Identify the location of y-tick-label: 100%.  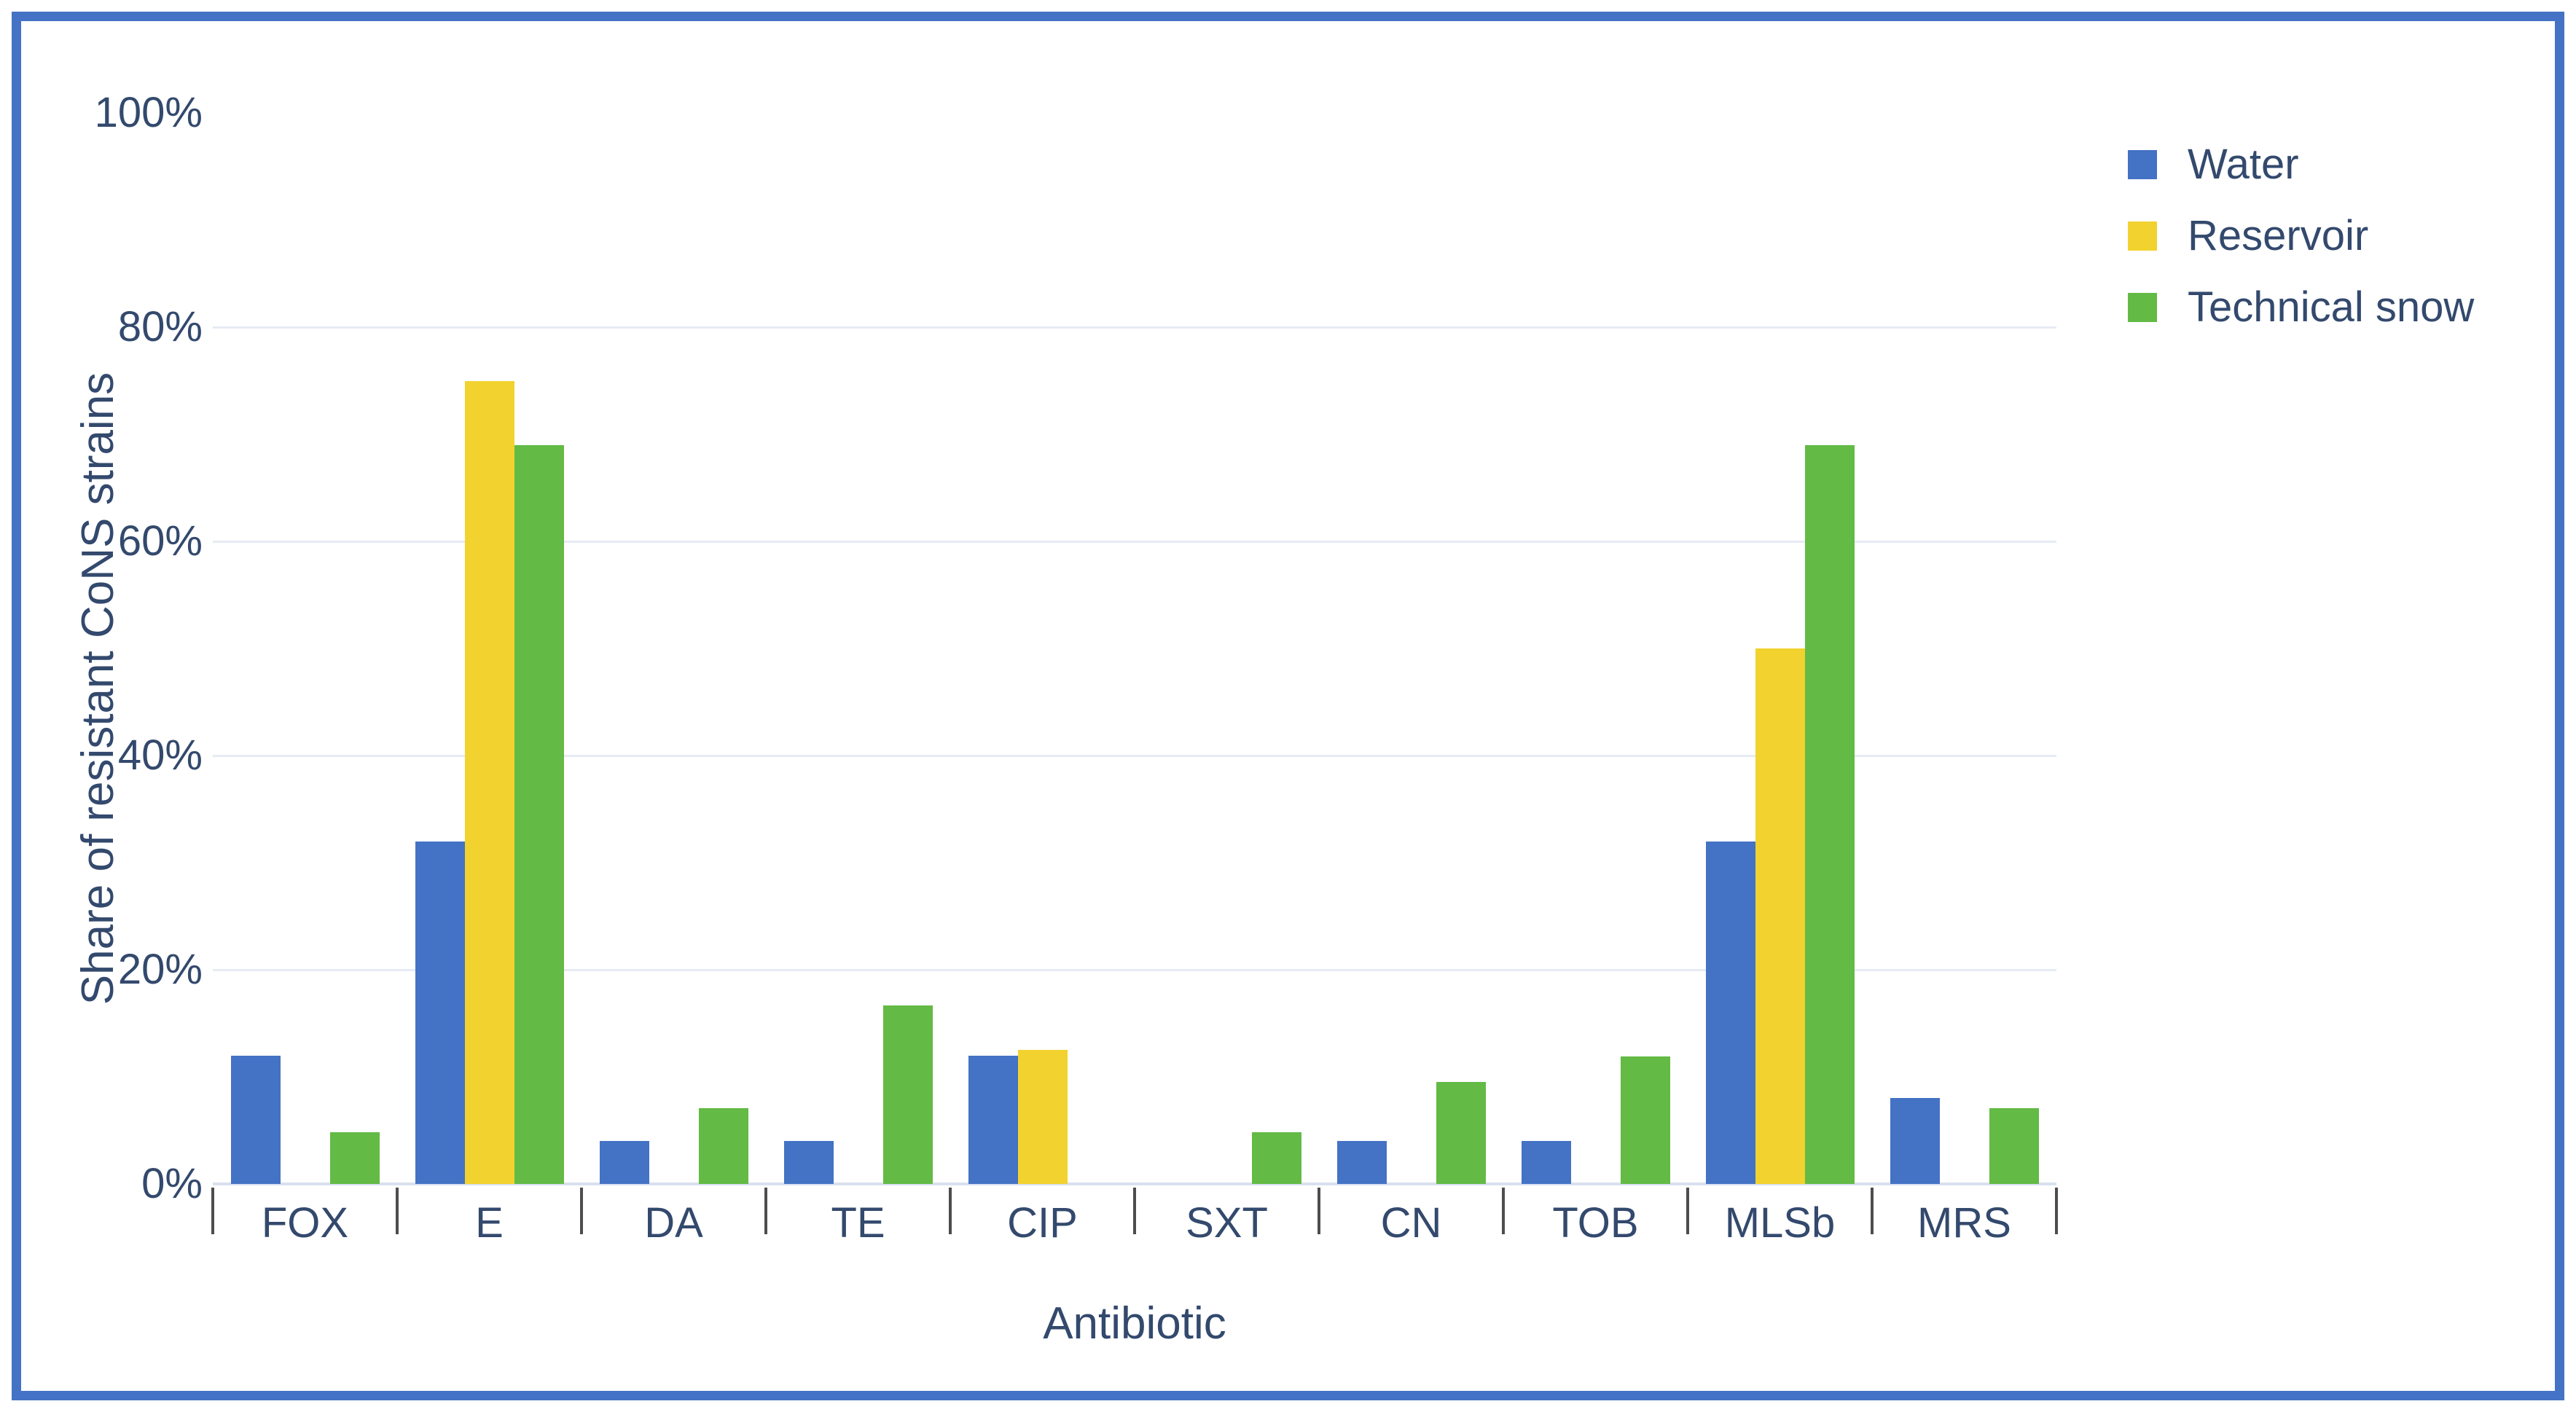
(148, 113).